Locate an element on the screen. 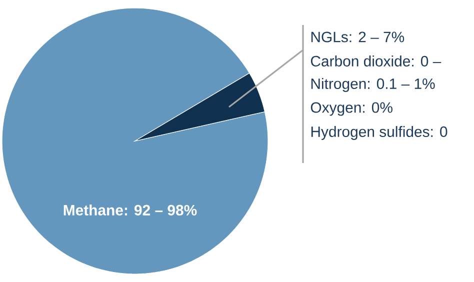  text: Nitrogen: 0.1 – 1% is located at coordinates (373, 85).